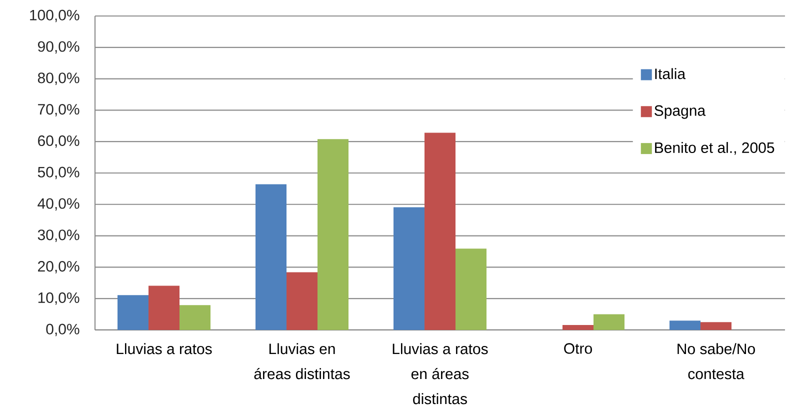 Image resolution: width=789 pixels, height=419 pixels. Describe the element at coordinates (59, 110) in the screenshot. I see `y-tick-label: 70,0%` at that location.